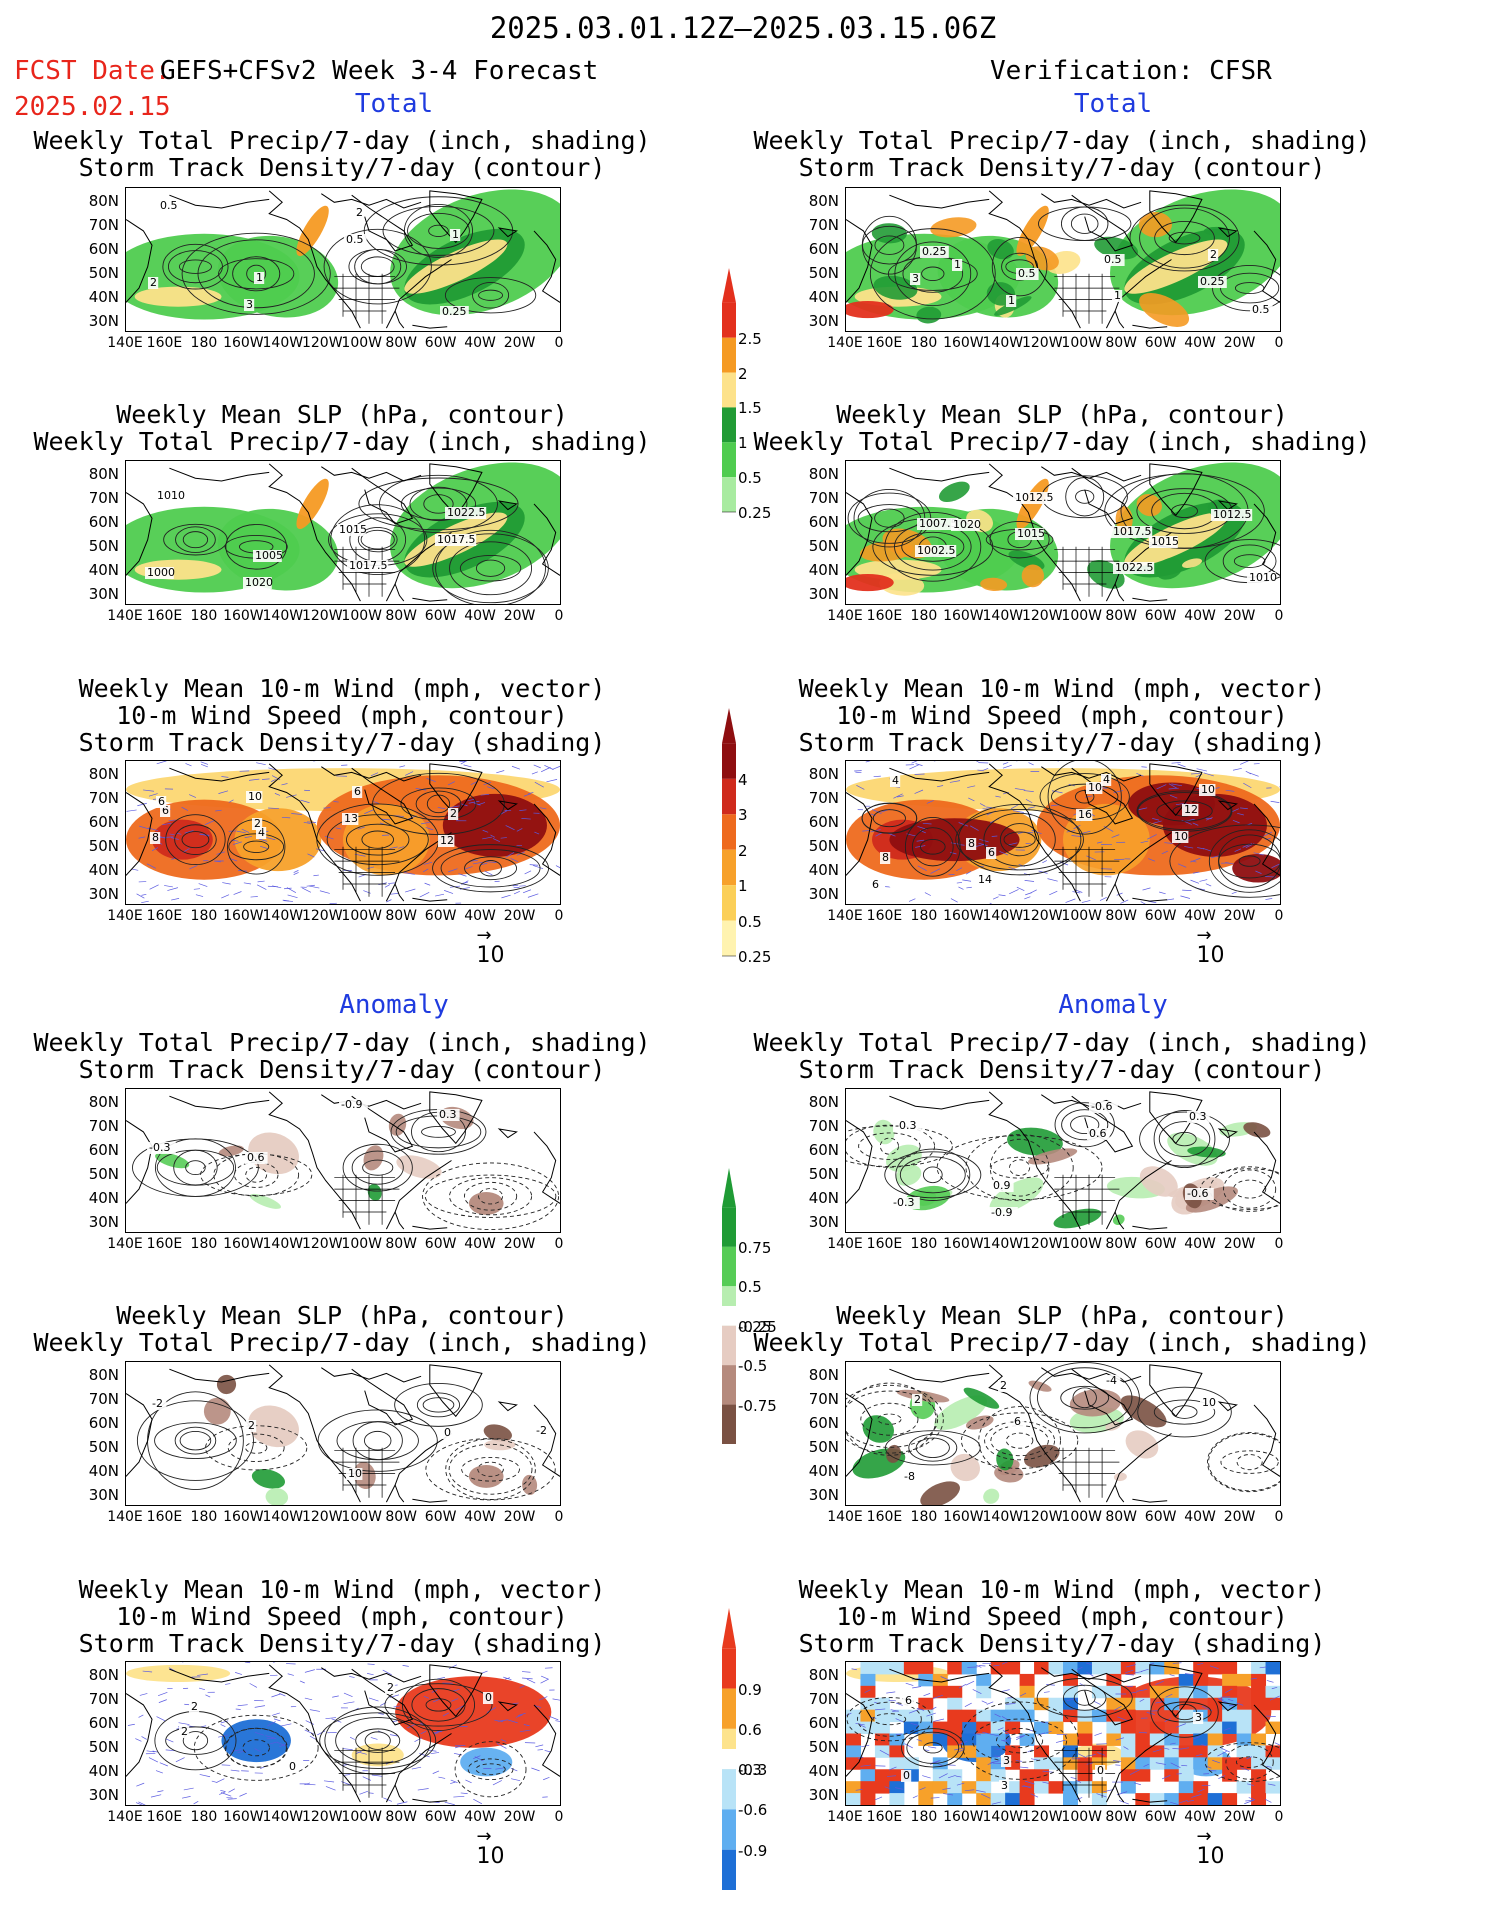 This screenshot has height=1925, width=1487. What do you see at coordinates (915, 278) in the screenshot?
I see `contour-label: 3` at bounding box center [915, 278].